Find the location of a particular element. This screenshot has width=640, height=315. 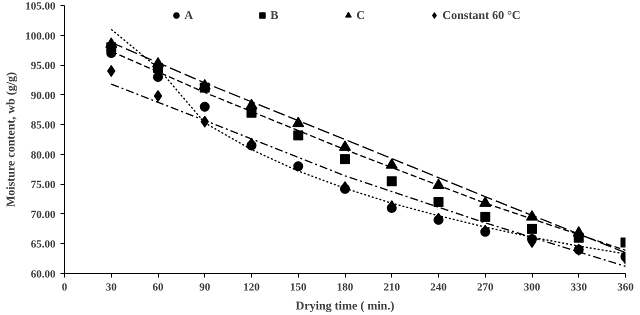

y-tick-label: 60.00 is located at coordinates (43, 274).